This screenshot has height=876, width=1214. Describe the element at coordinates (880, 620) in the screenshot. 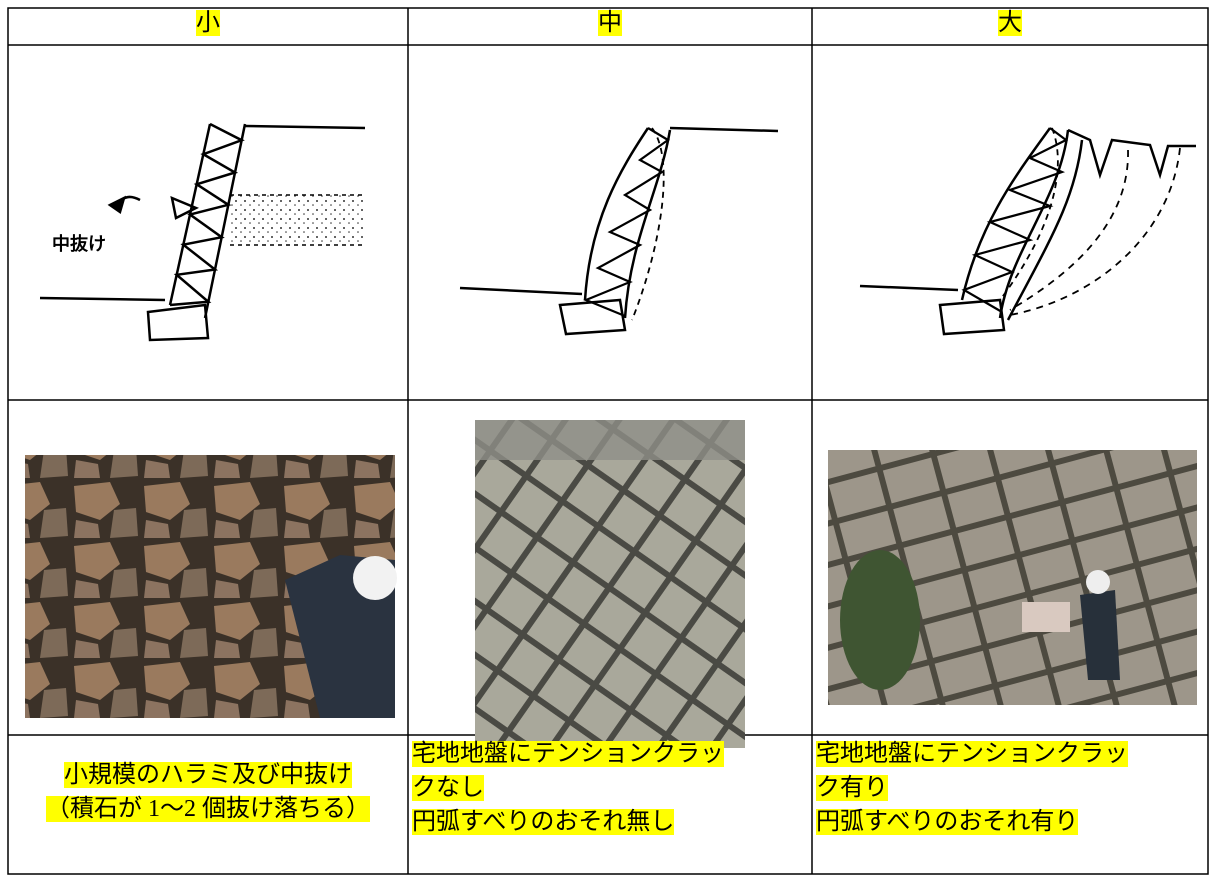

I see `photo-tree` at that location.